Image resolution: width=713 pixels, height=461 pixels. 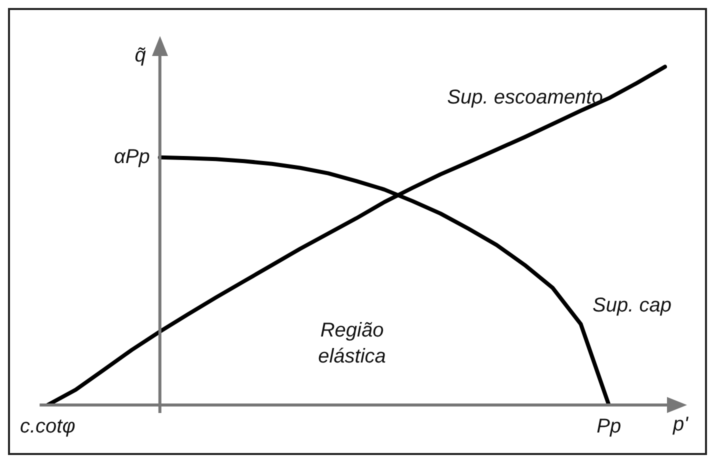 I want to click on y-axis-title: q̃, so click(x=140, y=55).